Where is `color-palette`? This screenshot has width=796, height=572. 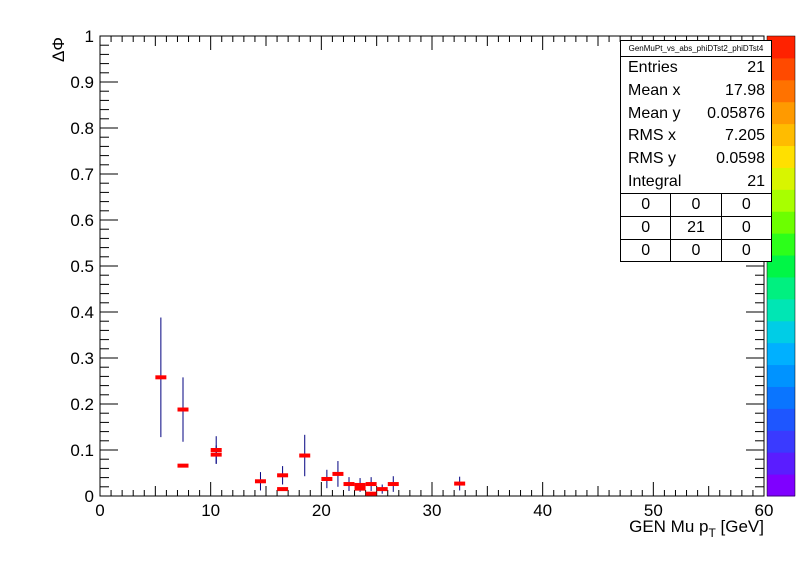
color-palette is located at coordinates (781, 266).